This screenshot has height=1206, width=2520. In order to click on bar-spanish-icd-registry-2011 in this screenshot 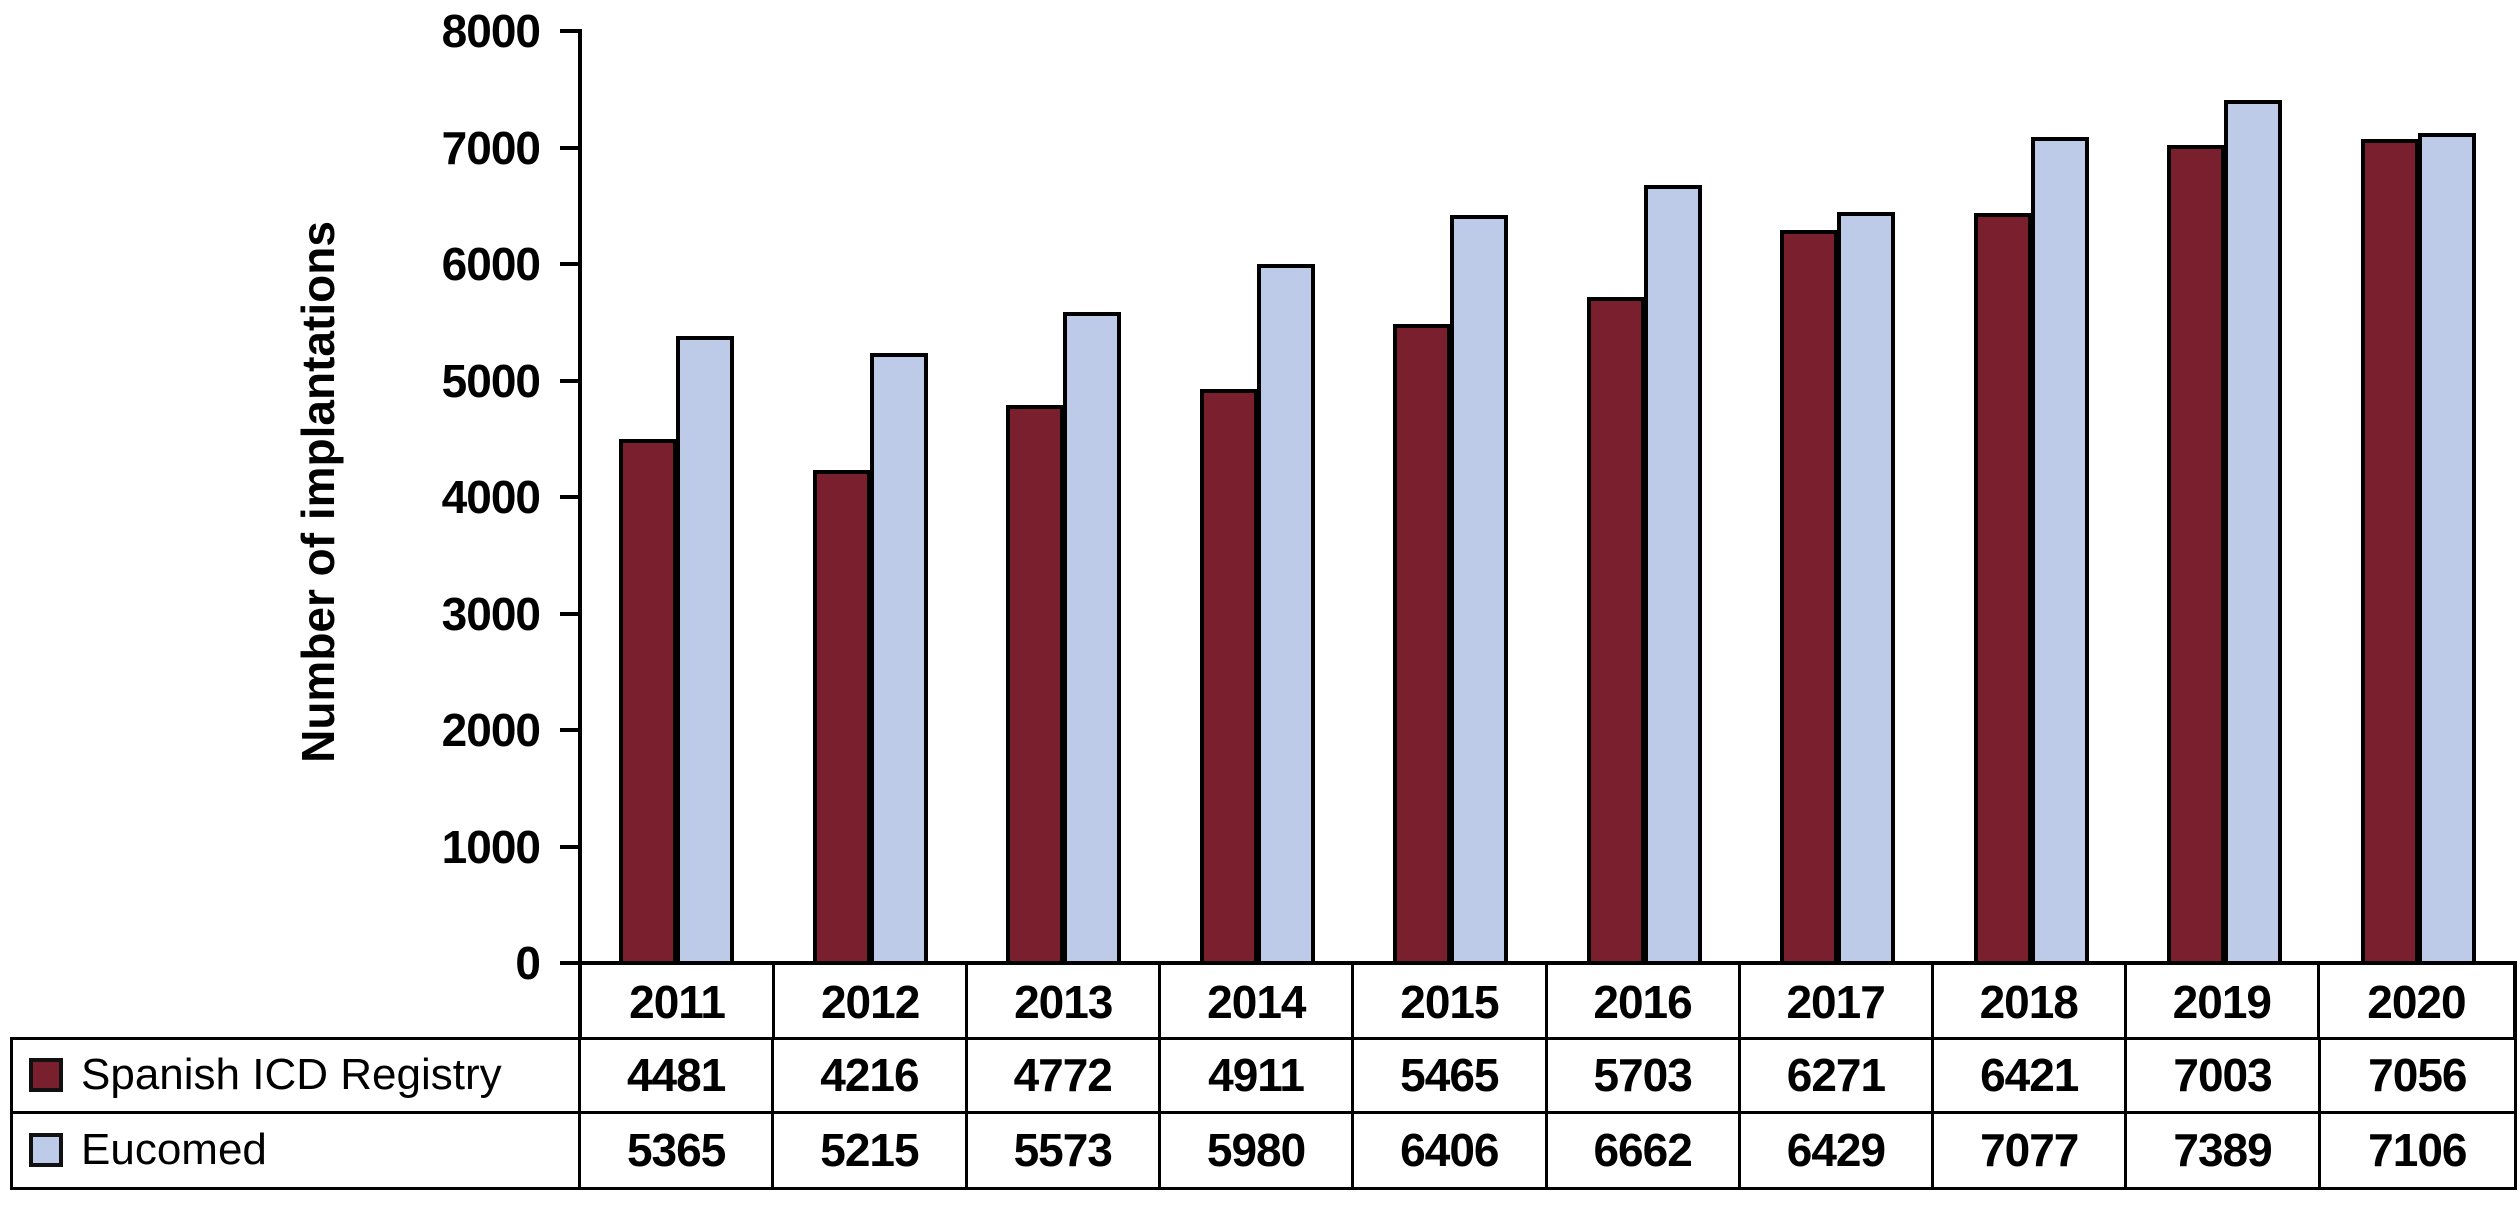, I will do `click(648, 702)`.